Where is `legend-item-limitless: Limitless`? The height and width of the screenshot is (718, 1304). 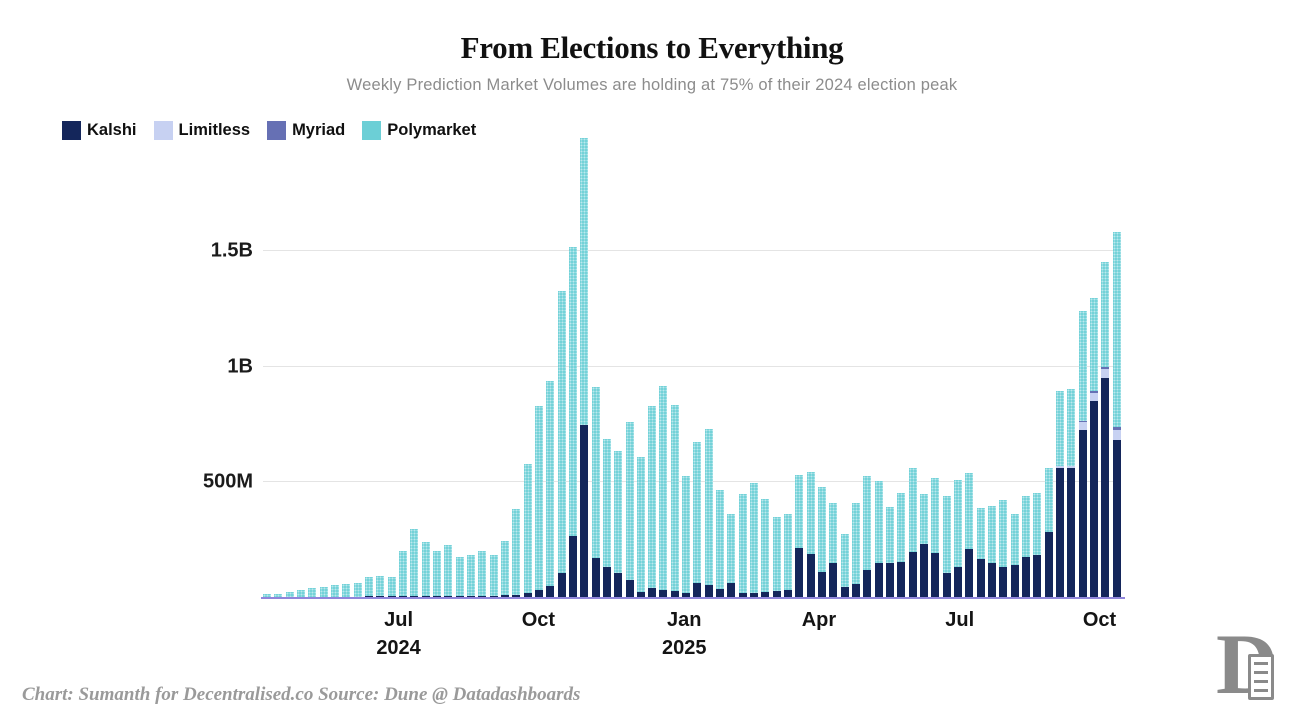
legend-item-limitless: Limitless is located at coordinates (201, 130).